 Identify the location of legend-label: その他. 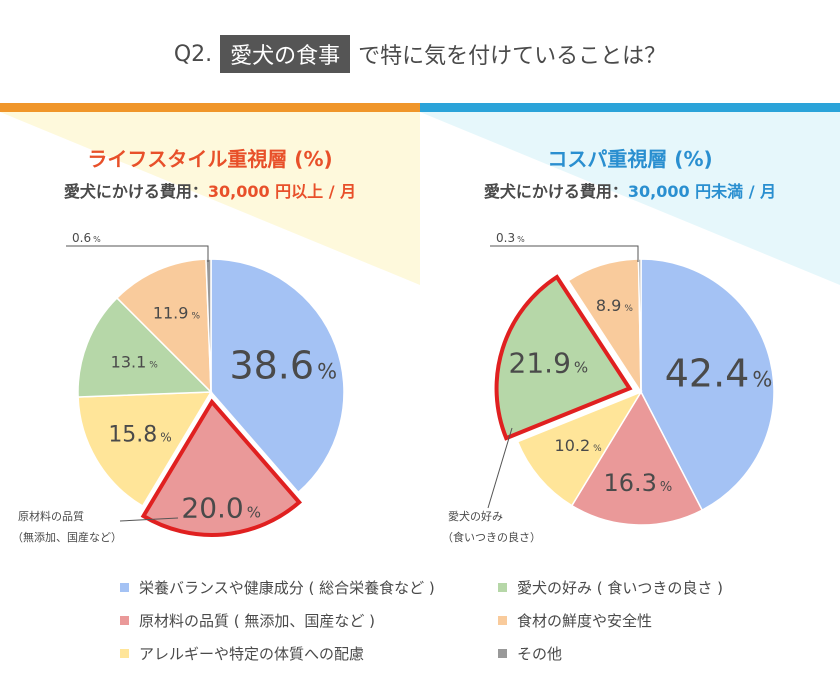
(540, 654).